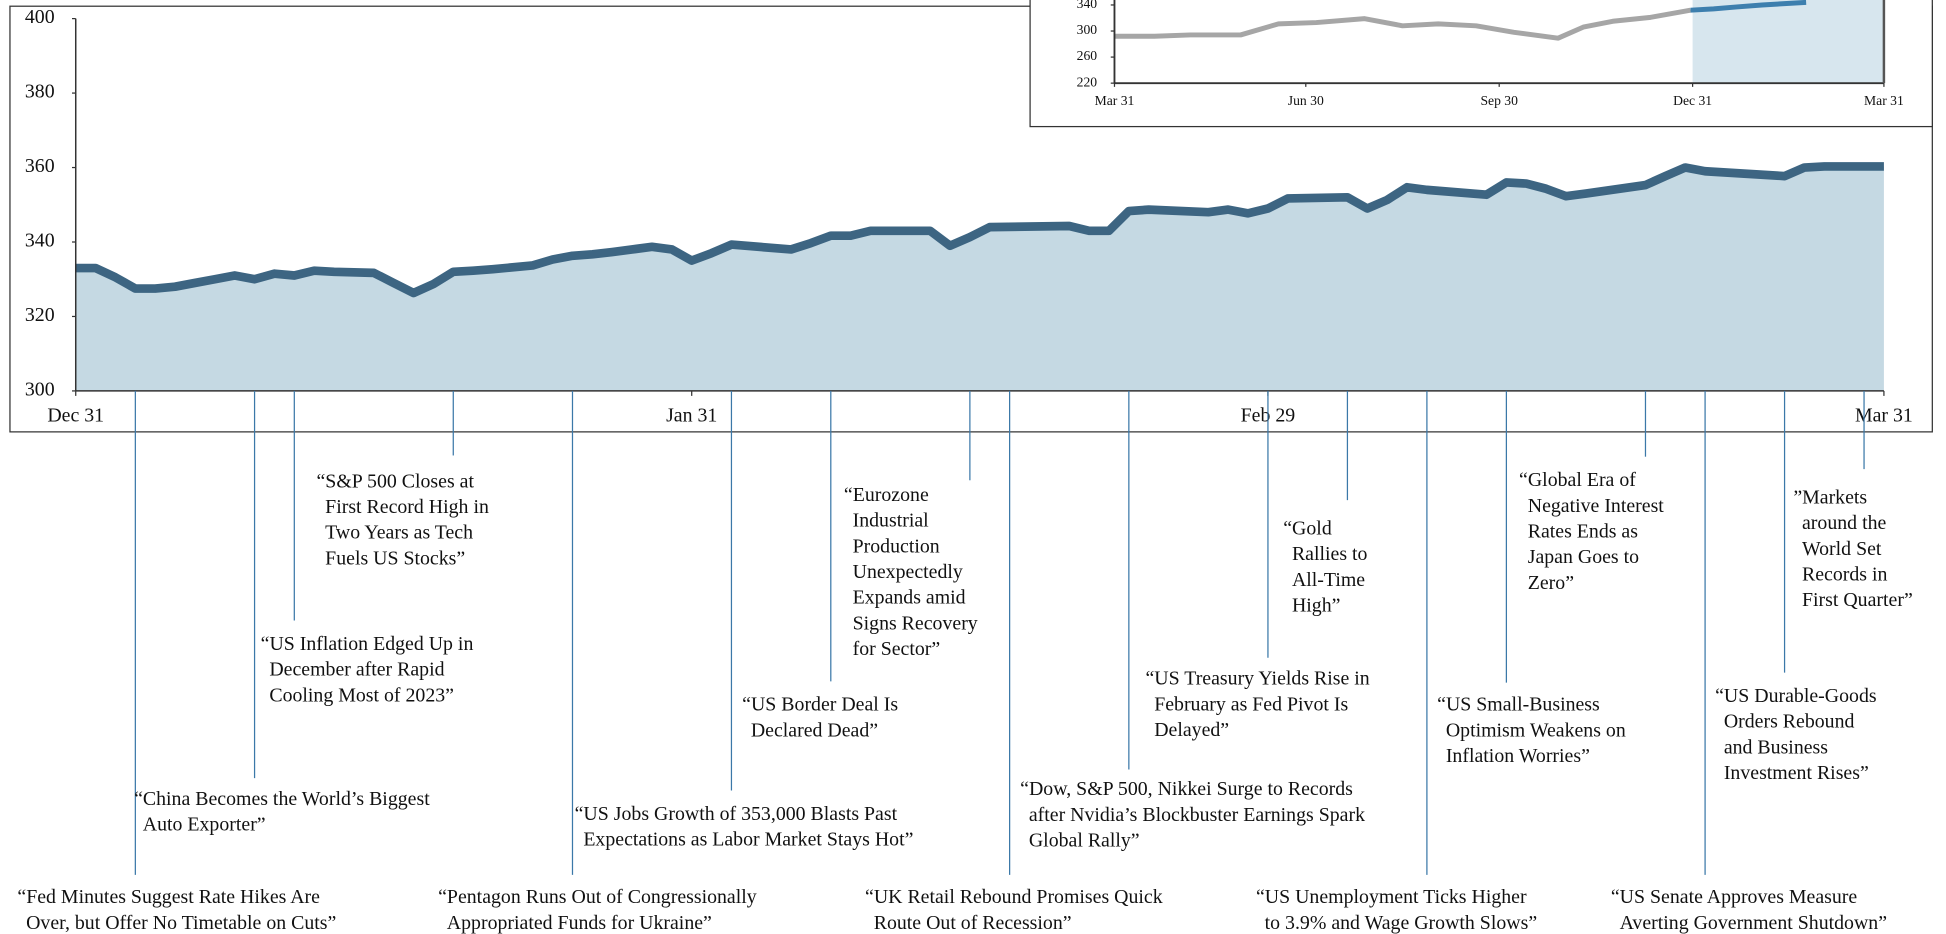 This screenshot has height=934, width=1946. I want to click on annotation-text: December after Rapid, so click(356, 670).